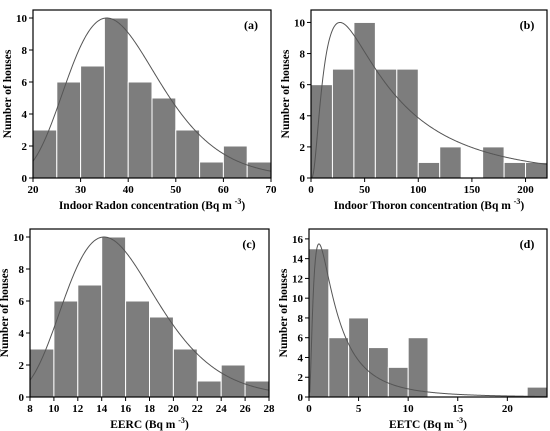 This screenshot has width=550, height=431. Describe the element at coordinates (152, 204) in the screenshot. I see `x-axis-label: Indoor Radon concentration (Bq m -3)` at that location.